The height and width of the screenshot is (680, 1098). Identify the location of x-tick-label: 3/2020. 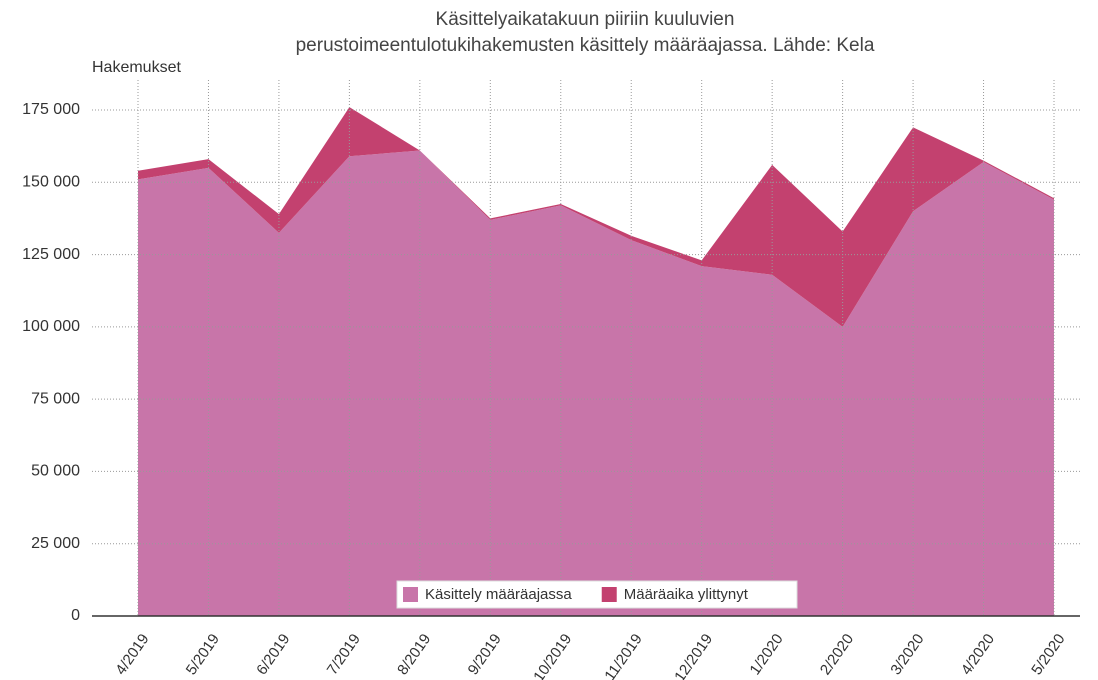
(907, 654).